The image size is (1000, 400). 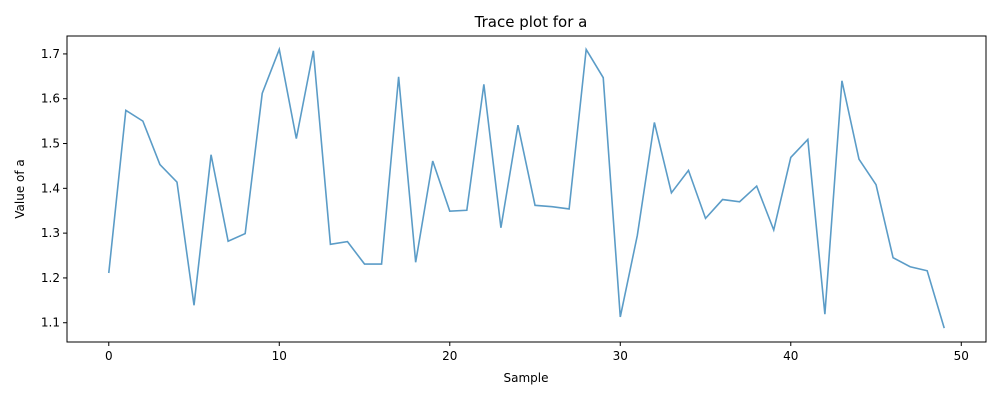 What do you see at coordinates (50, 233) in the screenshot?
I see `y-tick-label: 1.3` at bounding box center [50, 233].